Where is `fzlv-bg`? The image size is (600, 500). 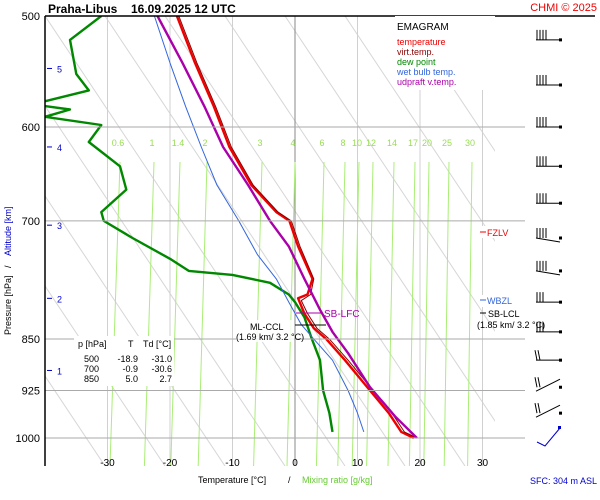
fzlv-bg is located at coordinates (501, 232).